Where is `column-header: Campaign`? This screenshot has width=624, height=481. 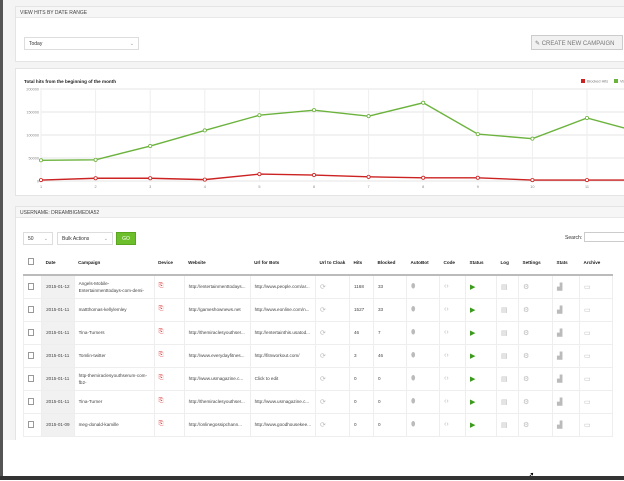 column-header: Campaign is located at coordinates (114, 263).